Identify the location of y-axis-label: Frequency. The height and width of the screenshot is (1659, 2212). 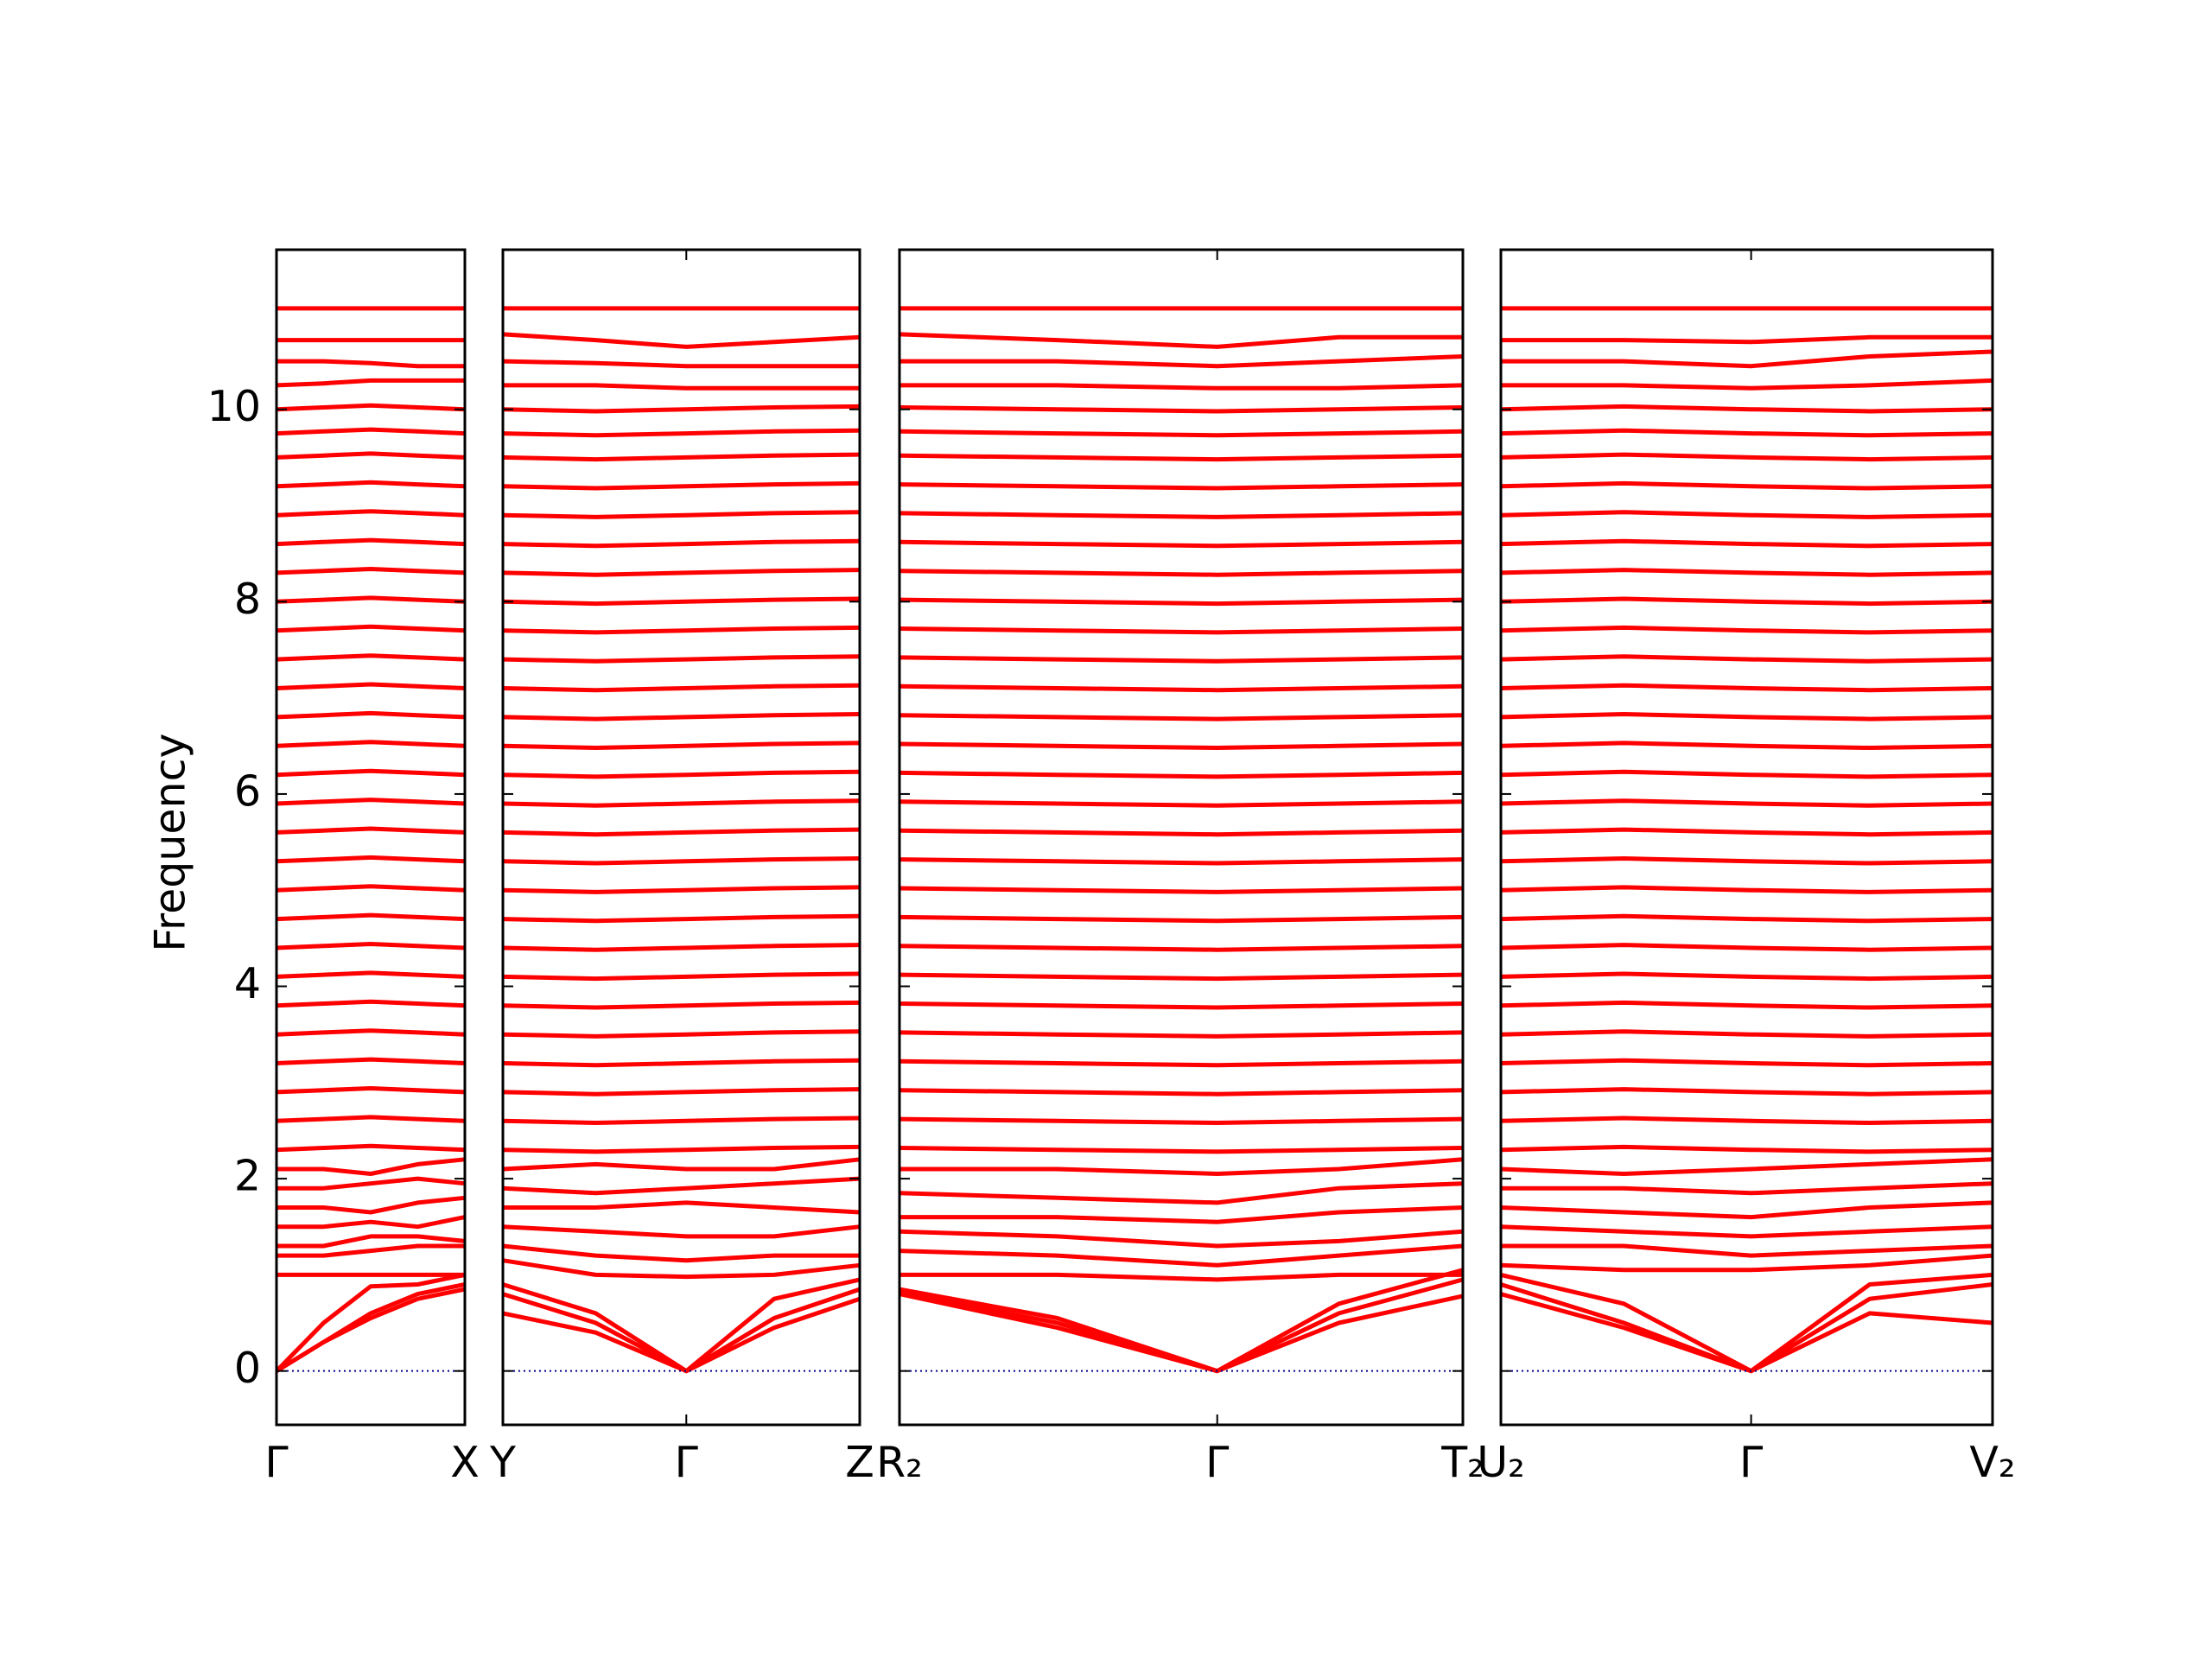
(170, 842).